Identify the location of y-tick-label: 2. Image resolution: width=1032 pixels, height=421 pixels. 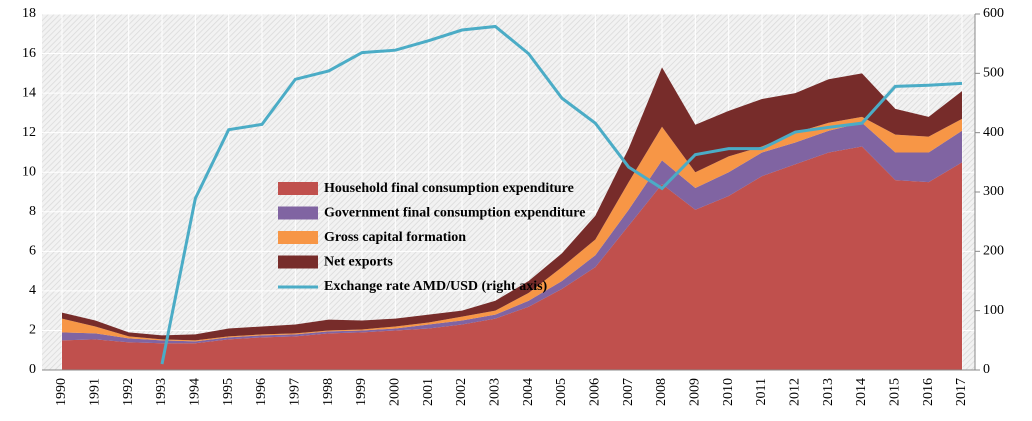
(32, 330).